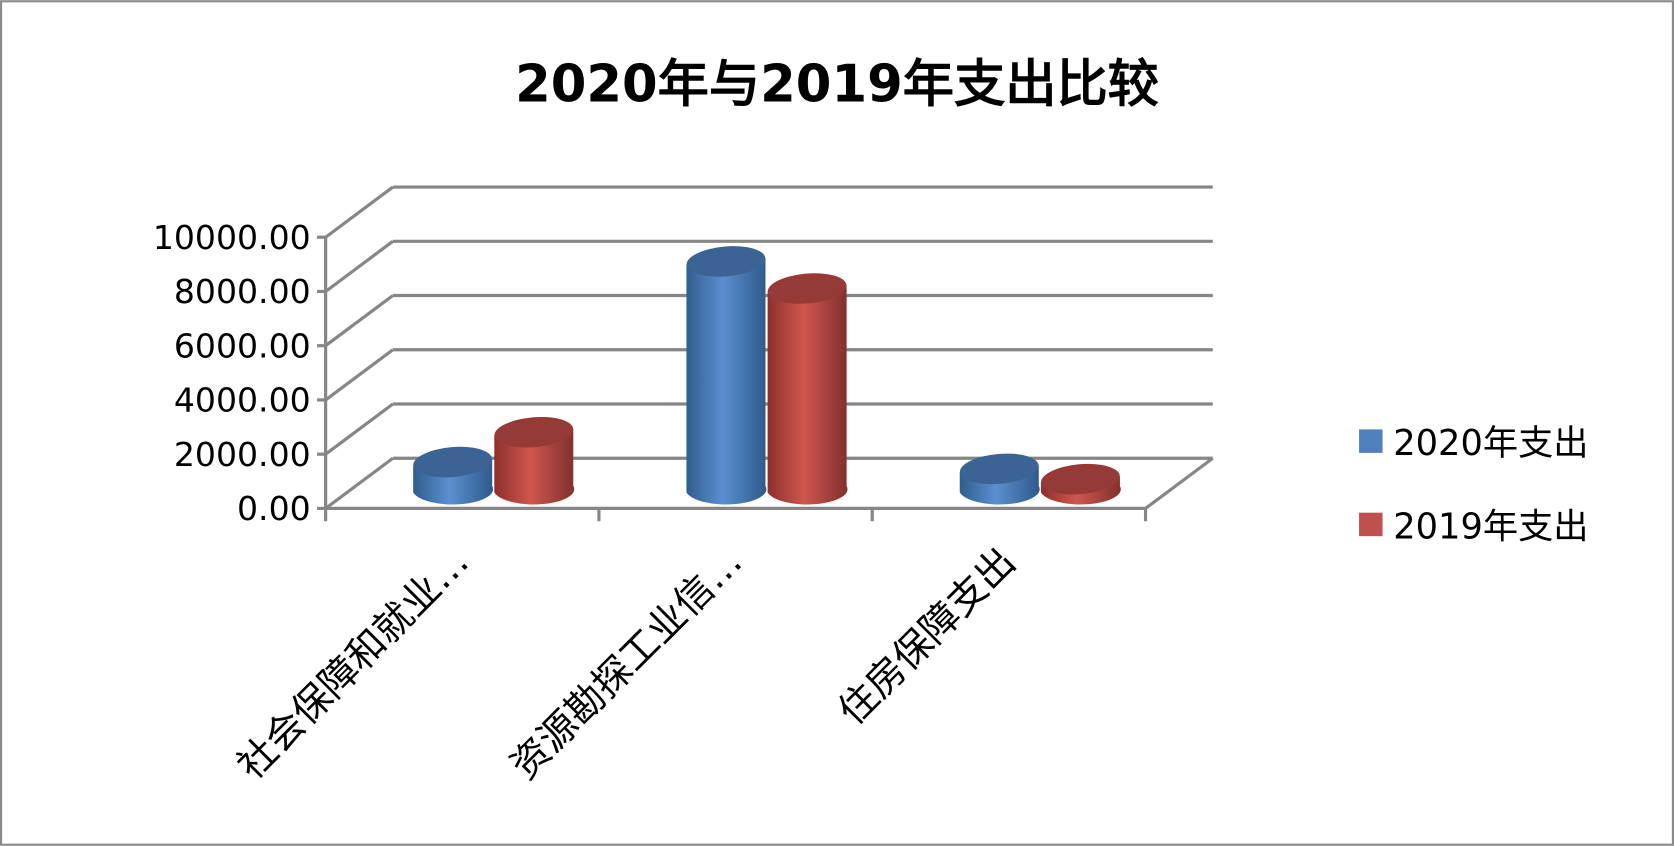  What do you see at coordinates (1490, 443) in the screenshot?
I see `legend-label: 2020年支出` at bounding box center [1490, 443].